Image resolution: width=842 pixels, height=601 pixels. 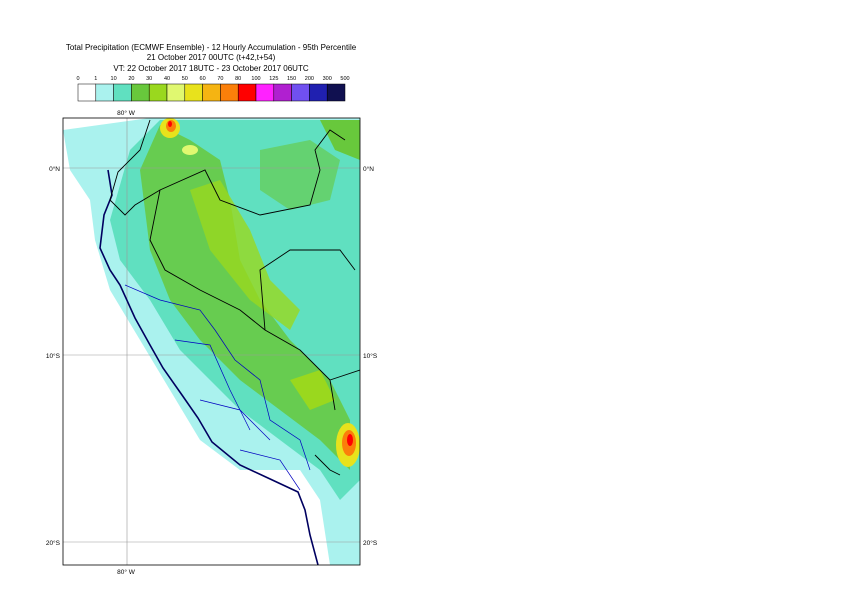 I want to click on legend-label: 0, so click(x=77, y=79).